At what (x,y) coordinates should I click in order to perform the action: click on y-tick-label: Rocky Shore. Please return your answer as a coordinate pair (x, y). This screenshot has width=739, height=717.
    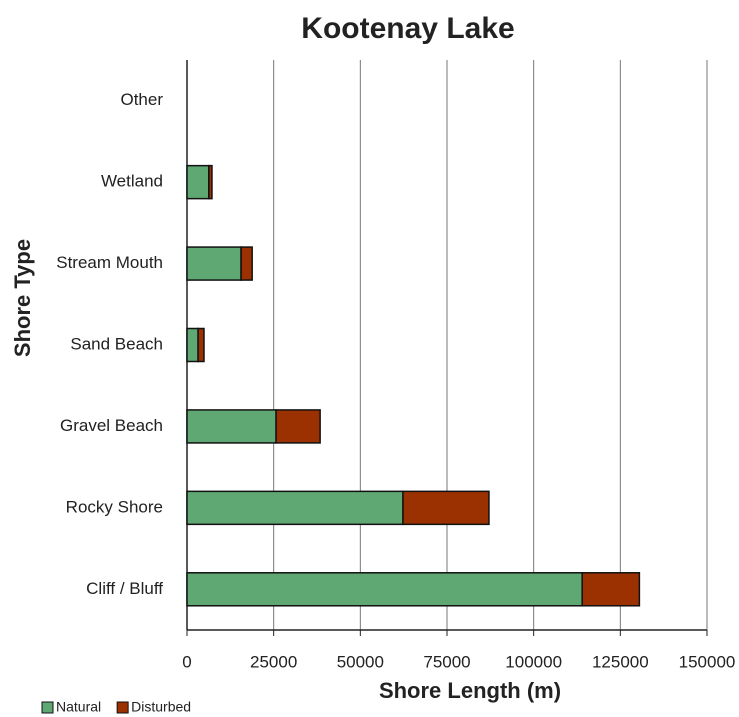
    Looking at the image, I should click on (114, 506).